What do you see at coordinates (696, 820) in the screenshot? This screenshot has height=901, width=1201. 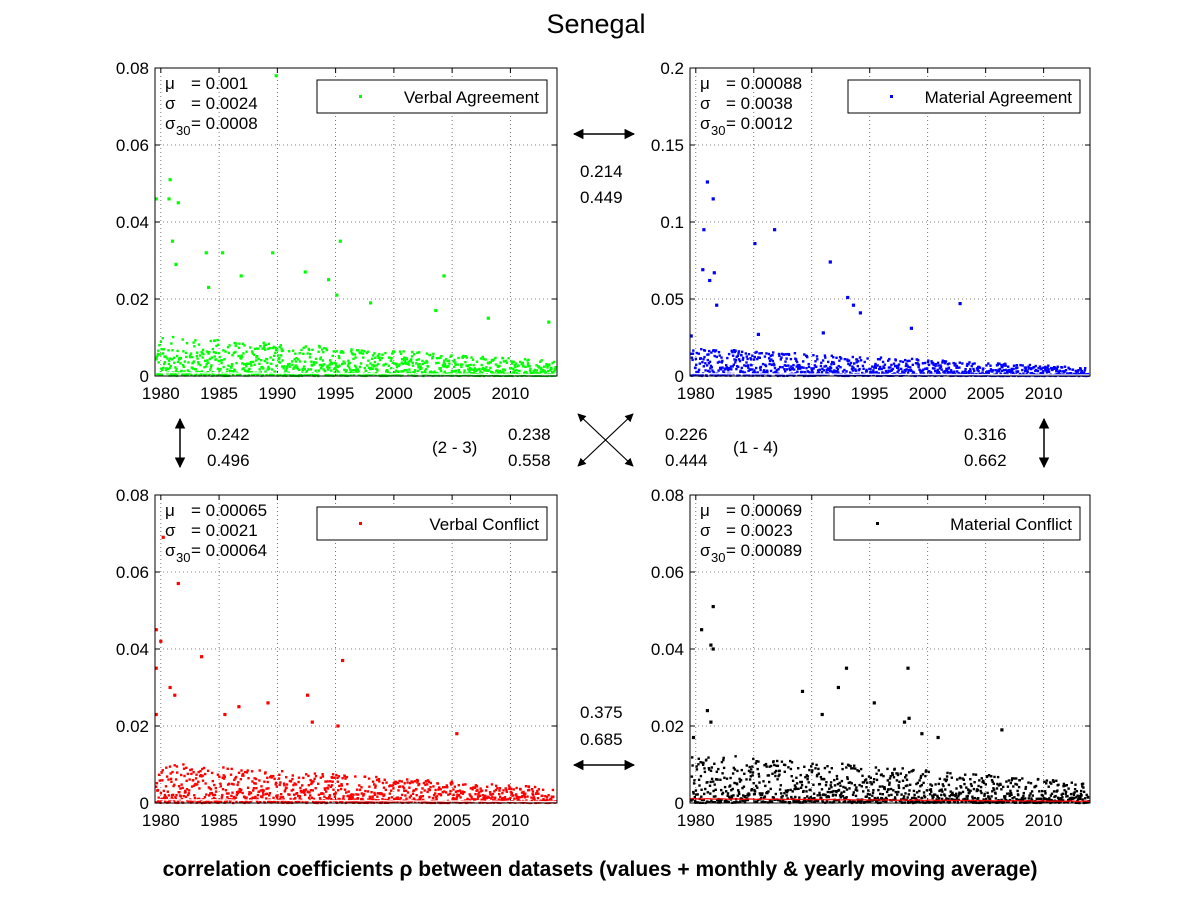 I see `x-tick-label: 1980` at bounding box center [696, 820].